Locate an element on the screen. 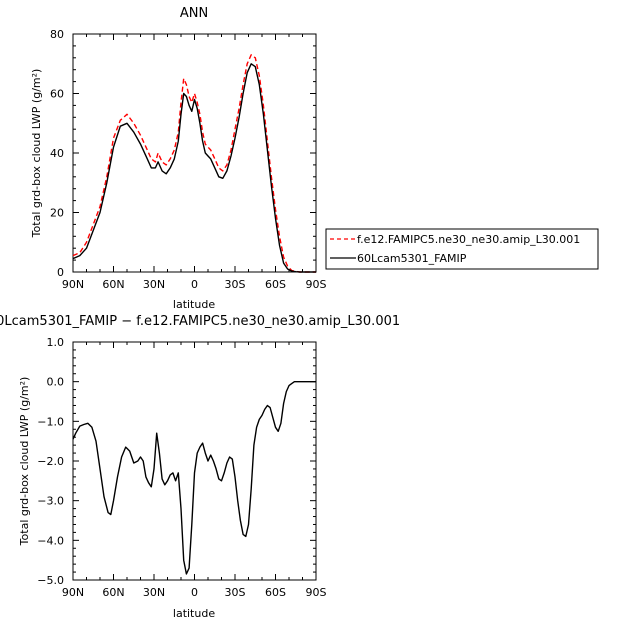  top-x-tick-label: 60S is located at coordinates (275, 284).